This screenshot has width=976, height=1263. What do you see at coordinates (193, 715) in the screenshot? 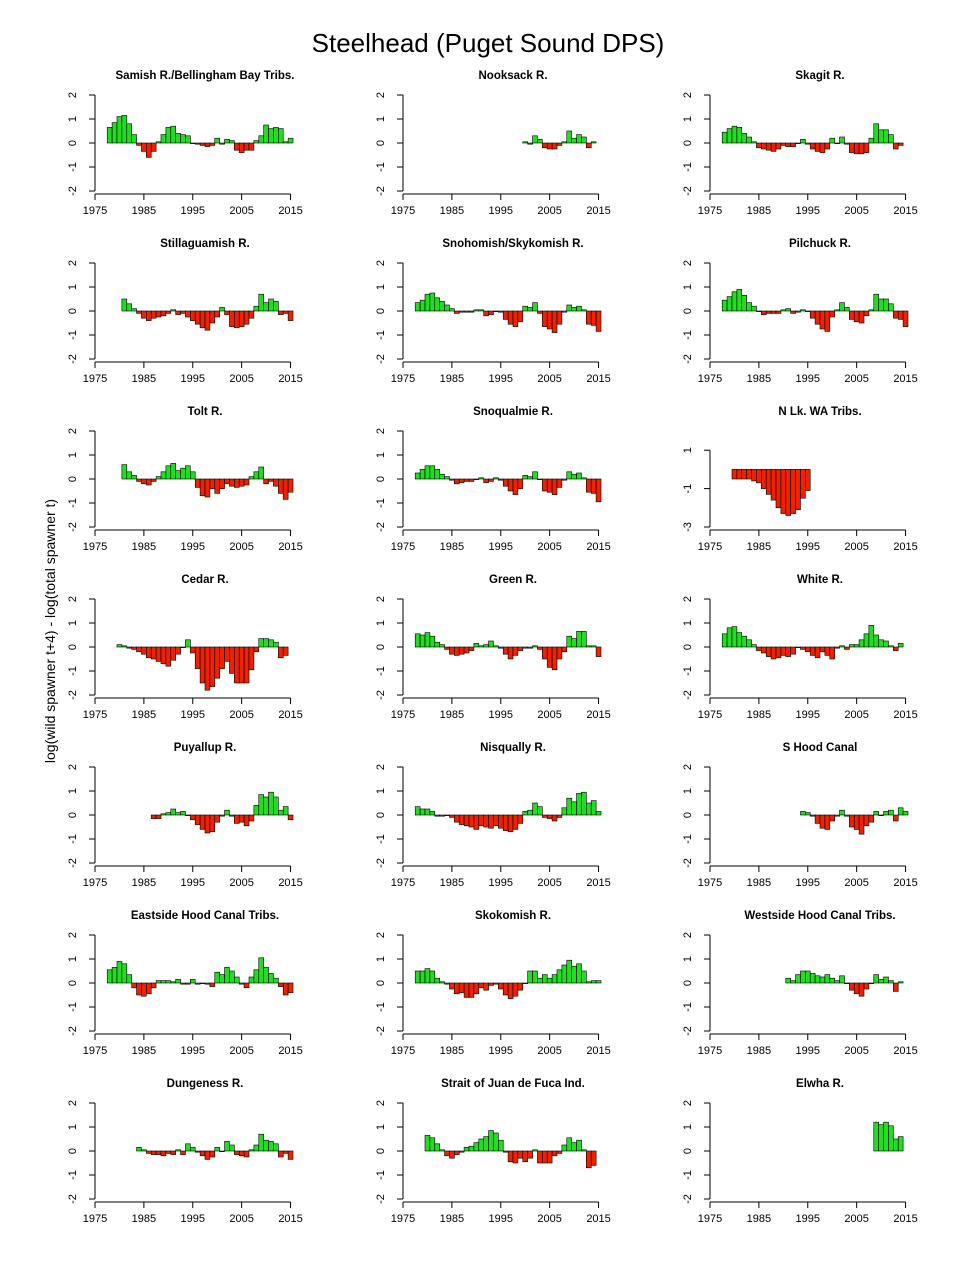
I see `x-tick-label: 1995` at bounding box center [193, 715].